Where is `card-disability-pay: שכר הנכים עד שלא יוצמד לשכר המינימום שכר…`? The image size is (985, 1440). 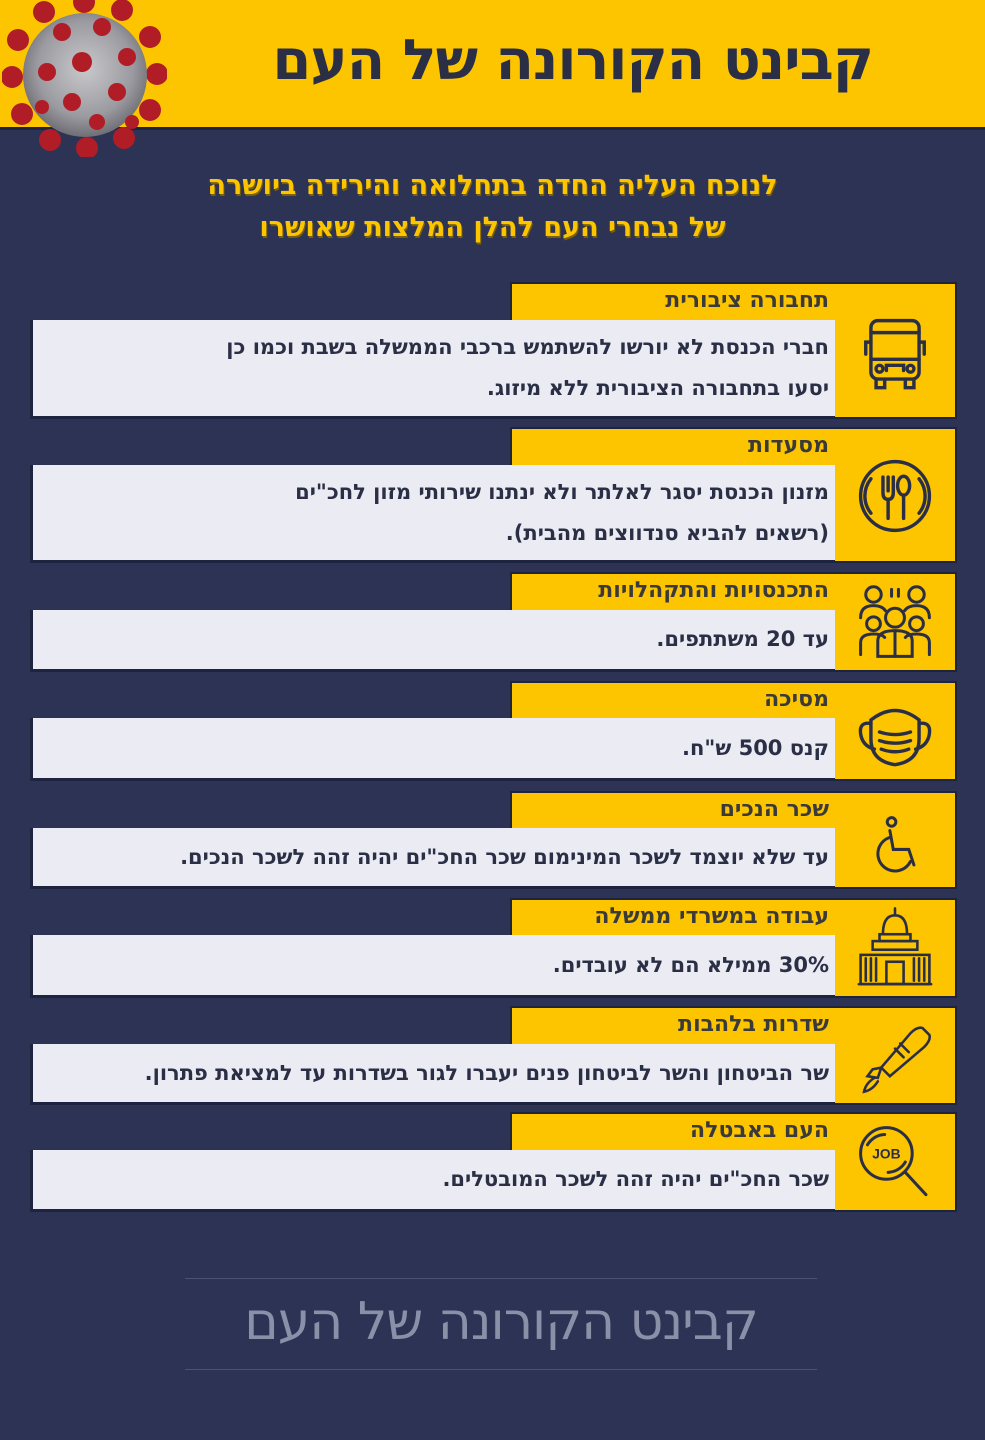
card-disability-pay: שכר הנכים עד שלא יוצמד לשכר המינימום שכר… is located at coordinates (493, 840).